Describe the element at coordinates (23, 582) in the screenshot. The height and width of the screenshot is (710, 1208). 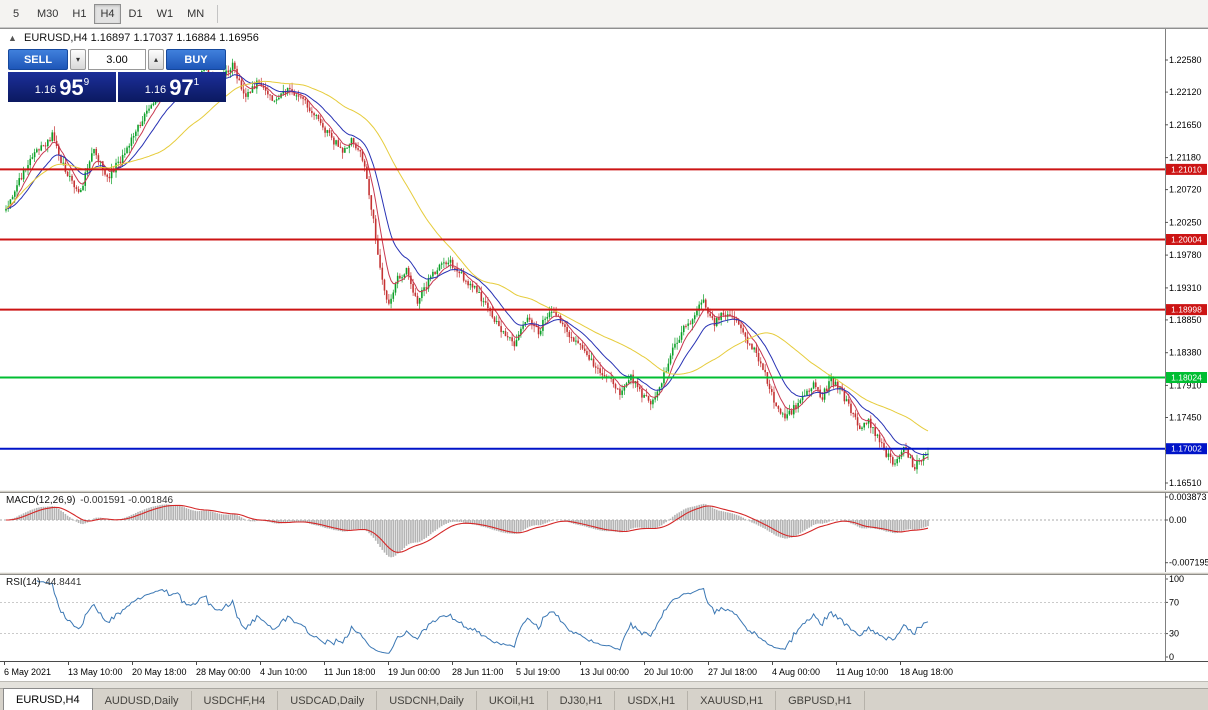
I see `rsi-name: RSI(14)` at that location.